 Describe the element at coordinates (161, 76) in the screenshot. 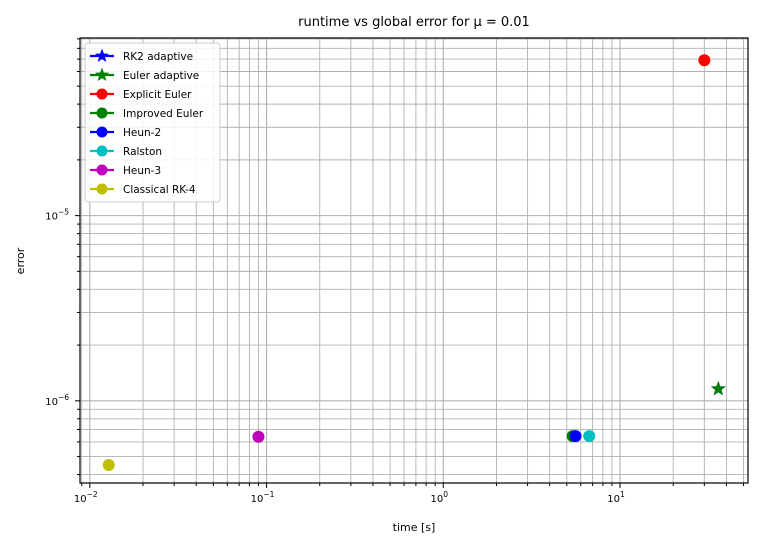

I see `legend-label: Euler adaptive` at that location.